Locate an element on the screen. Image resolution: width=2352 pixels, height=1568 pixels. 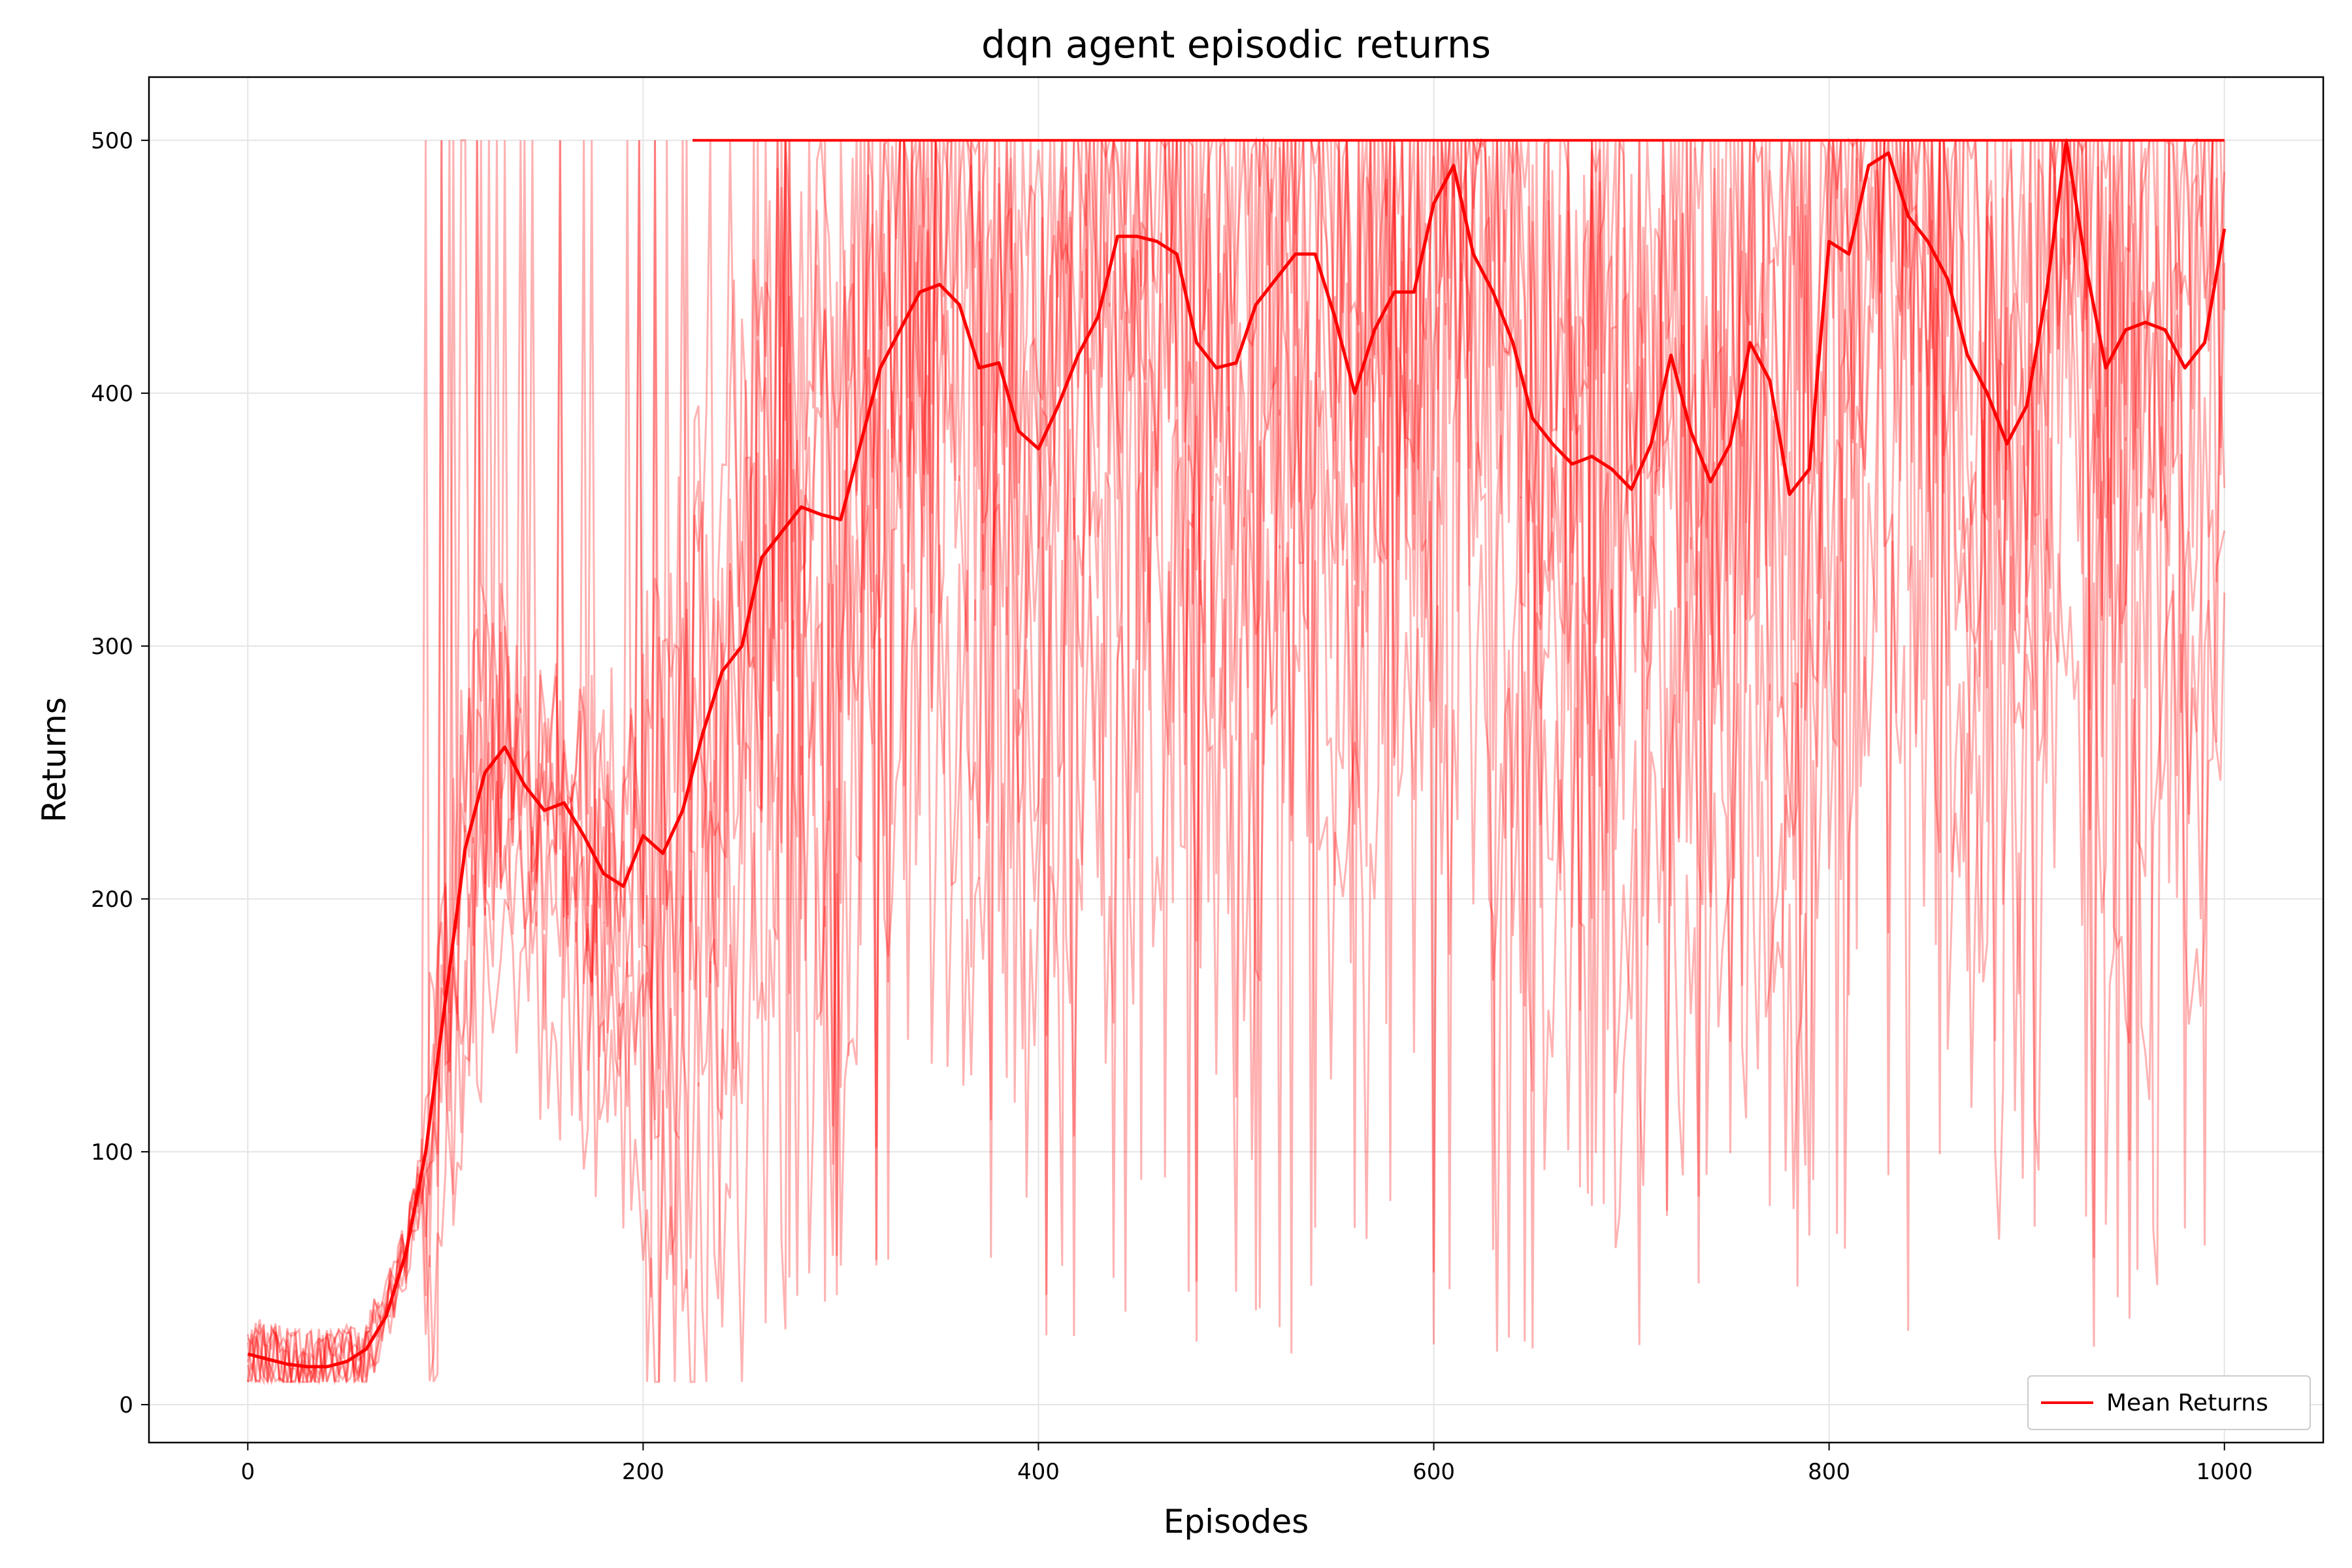
legend: Mean Returns is located at coordinates (2169, 1402).